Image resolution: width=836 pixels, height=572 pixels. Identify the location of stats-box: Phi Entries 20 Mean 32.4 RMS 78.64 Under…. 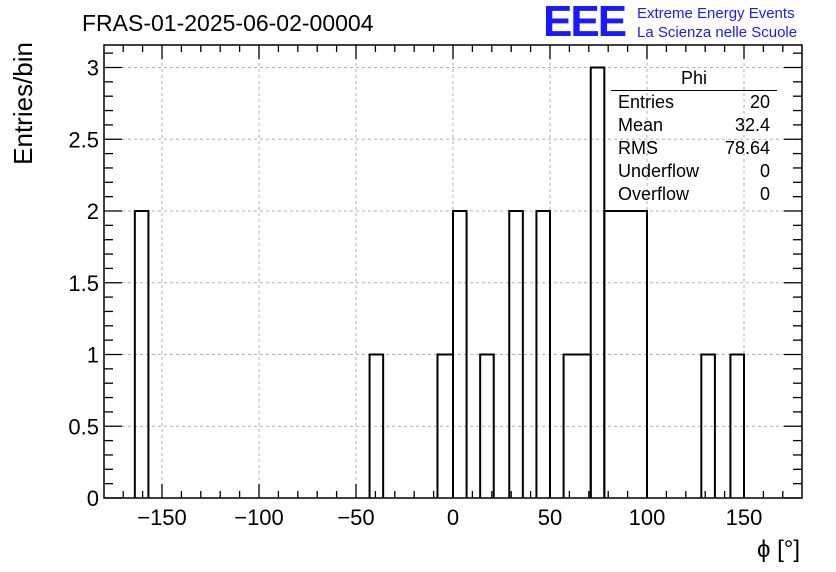
(694, 136).